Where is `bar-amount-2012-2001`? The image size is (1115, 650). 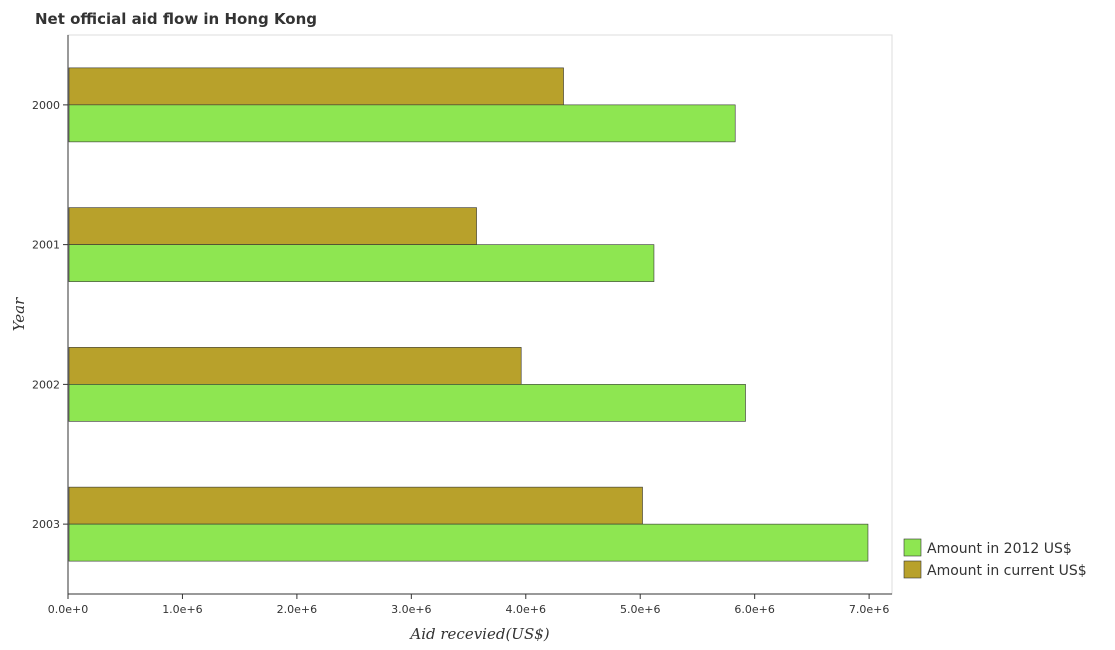
bar-amount-2012-2001 is located at coordinates (361, 263).